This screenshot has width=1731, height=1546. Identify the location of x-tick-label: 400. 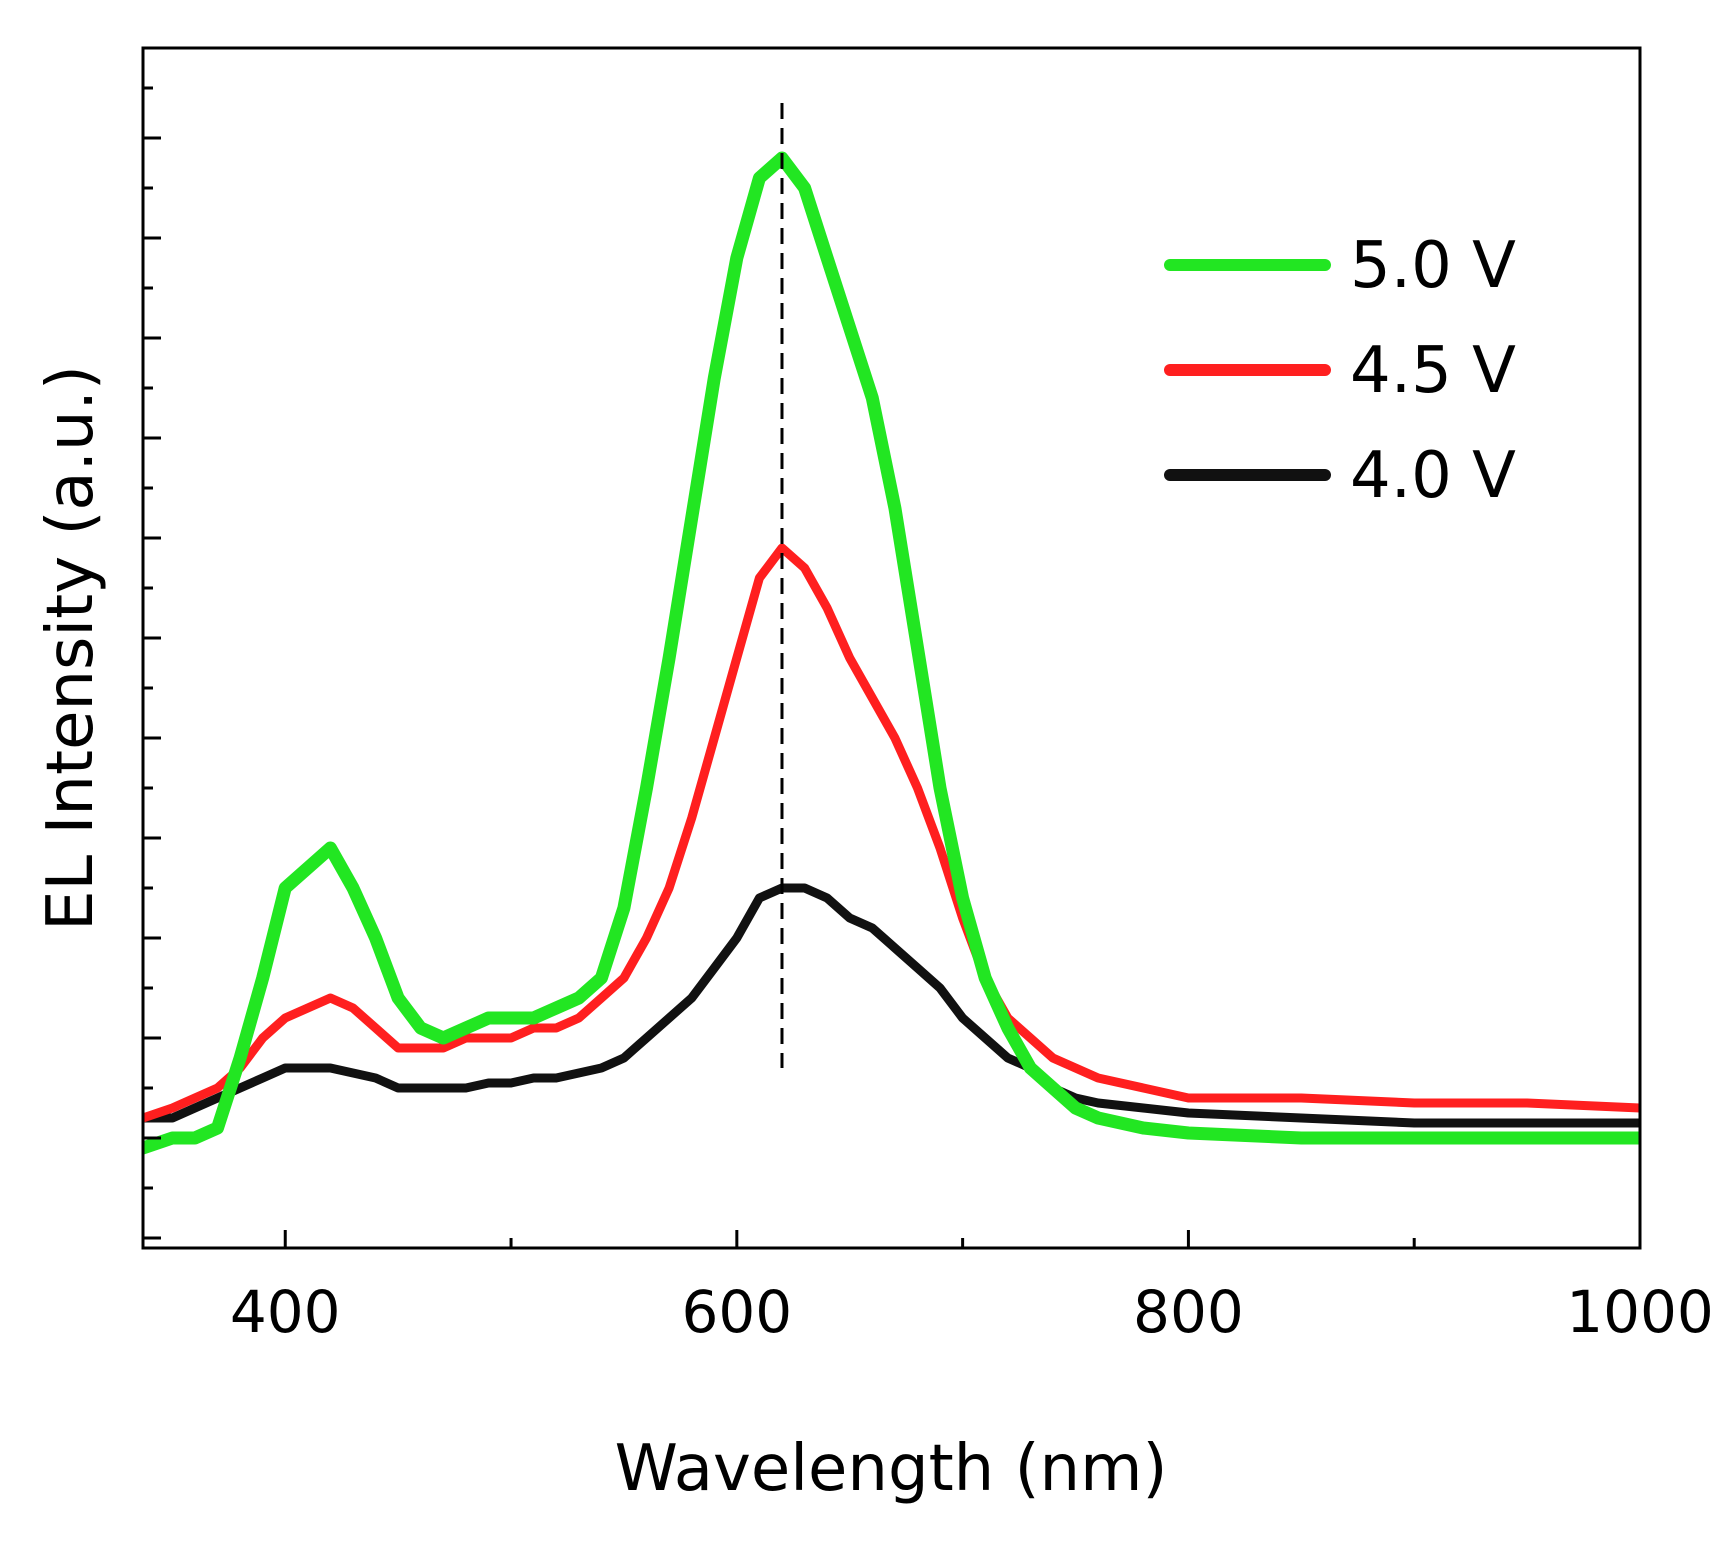
(285, 1312).